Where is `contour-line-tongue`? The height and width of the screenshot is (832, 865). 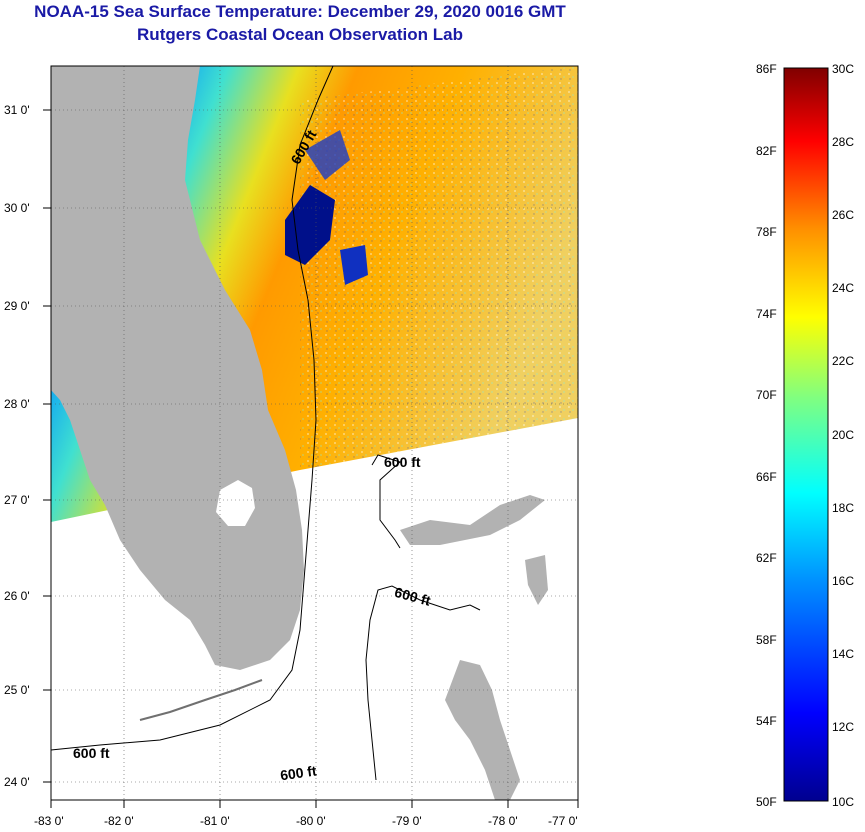 contour-line-tongue is located at coordinates (423, 683).